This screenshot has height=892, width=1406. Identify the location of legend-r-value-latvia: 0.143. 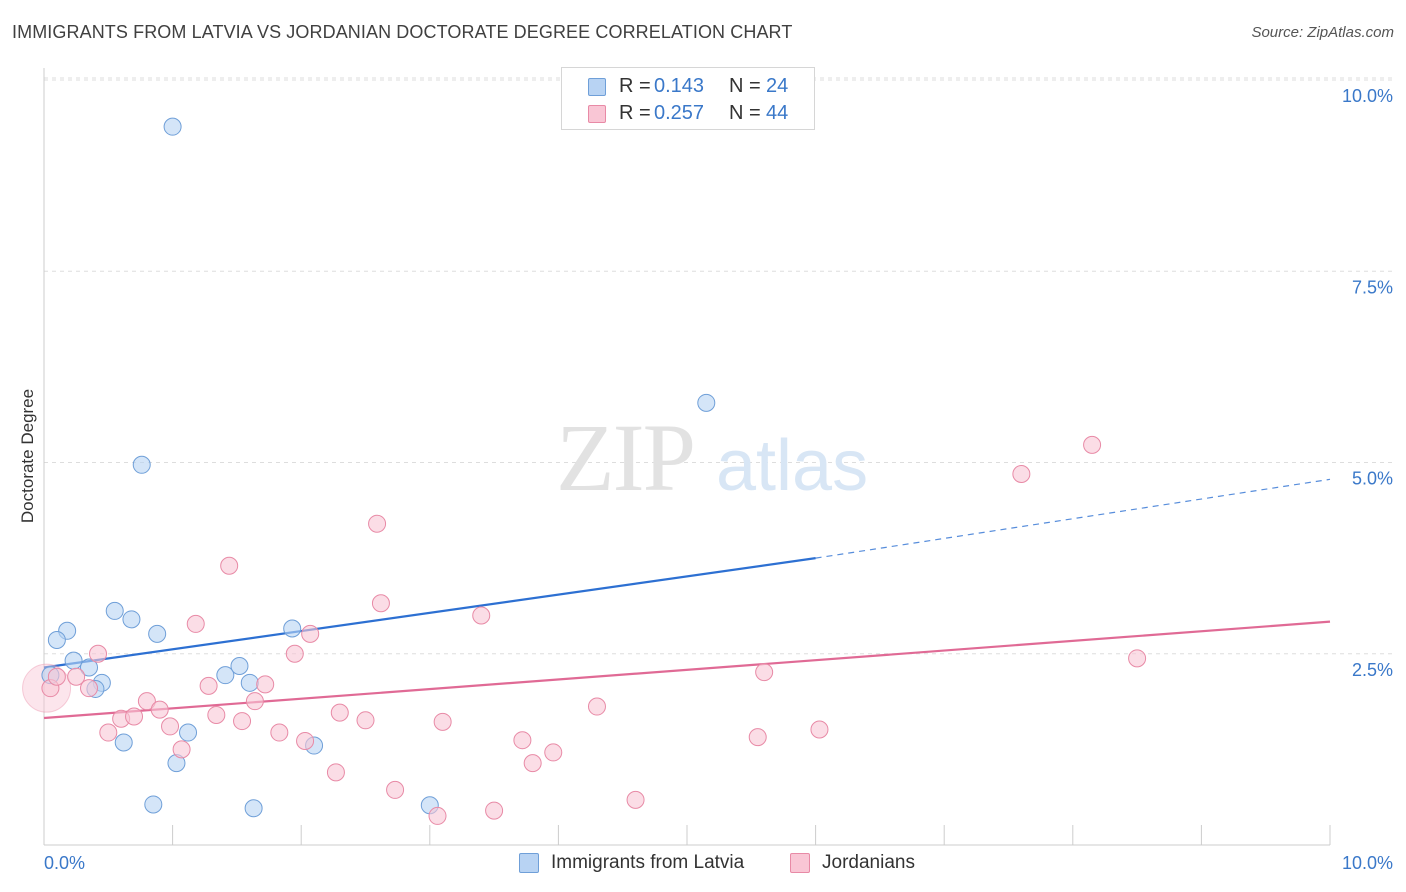
(679, 86).